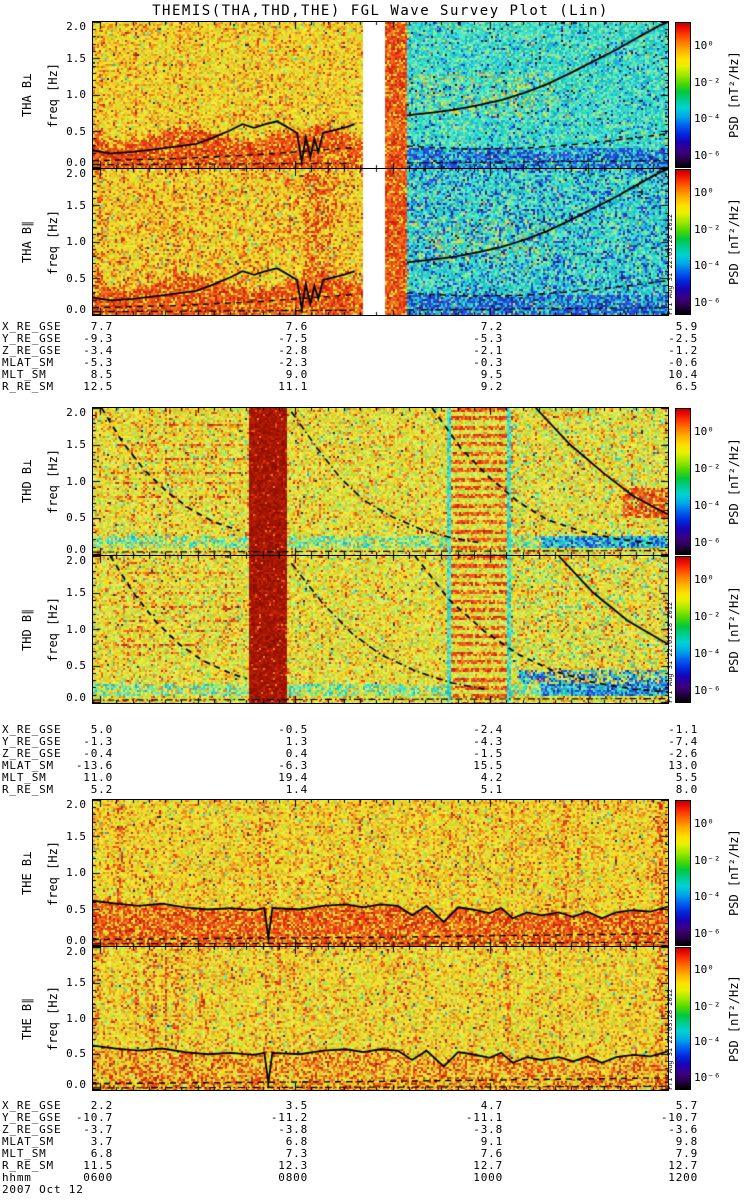 This screenshot has height=1200, width=750. What do you see at coordinates (98, 338) in the screenshot?
I see `eph-value: -9.3` at bounding box center [98, 338].